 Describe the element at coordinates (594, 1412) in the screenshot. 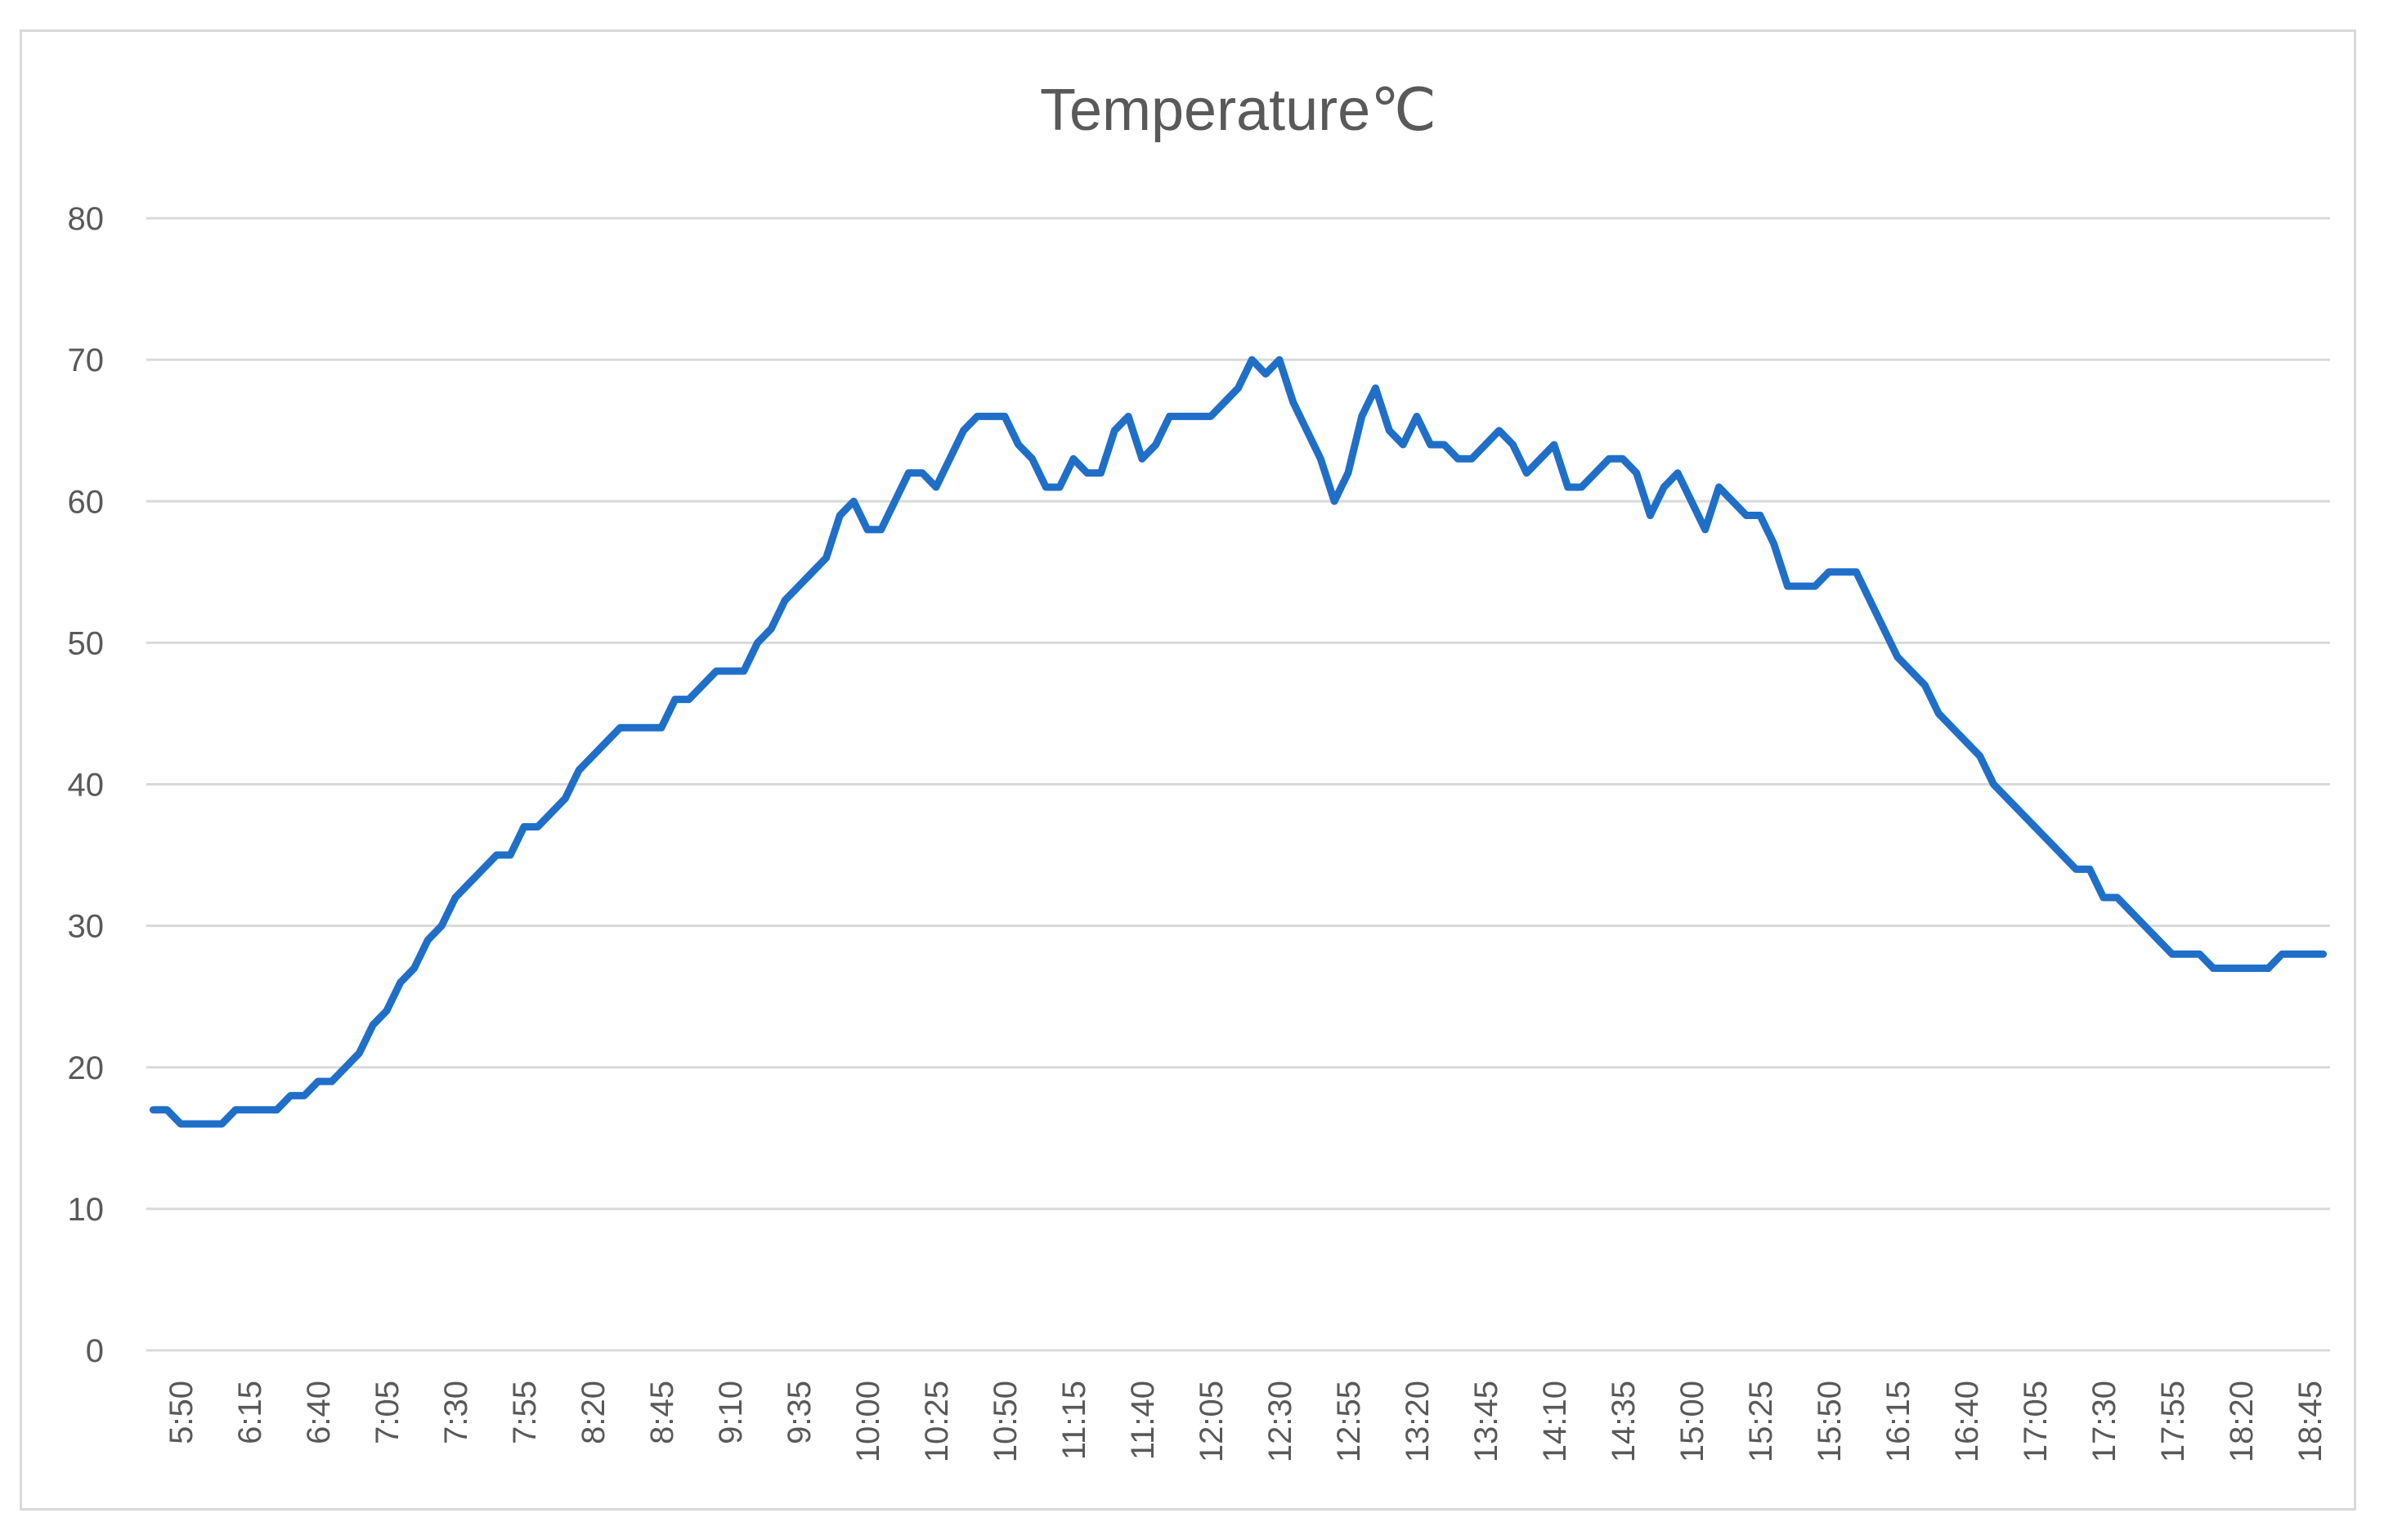

I see `x-tick-label: 8:20` at that location.